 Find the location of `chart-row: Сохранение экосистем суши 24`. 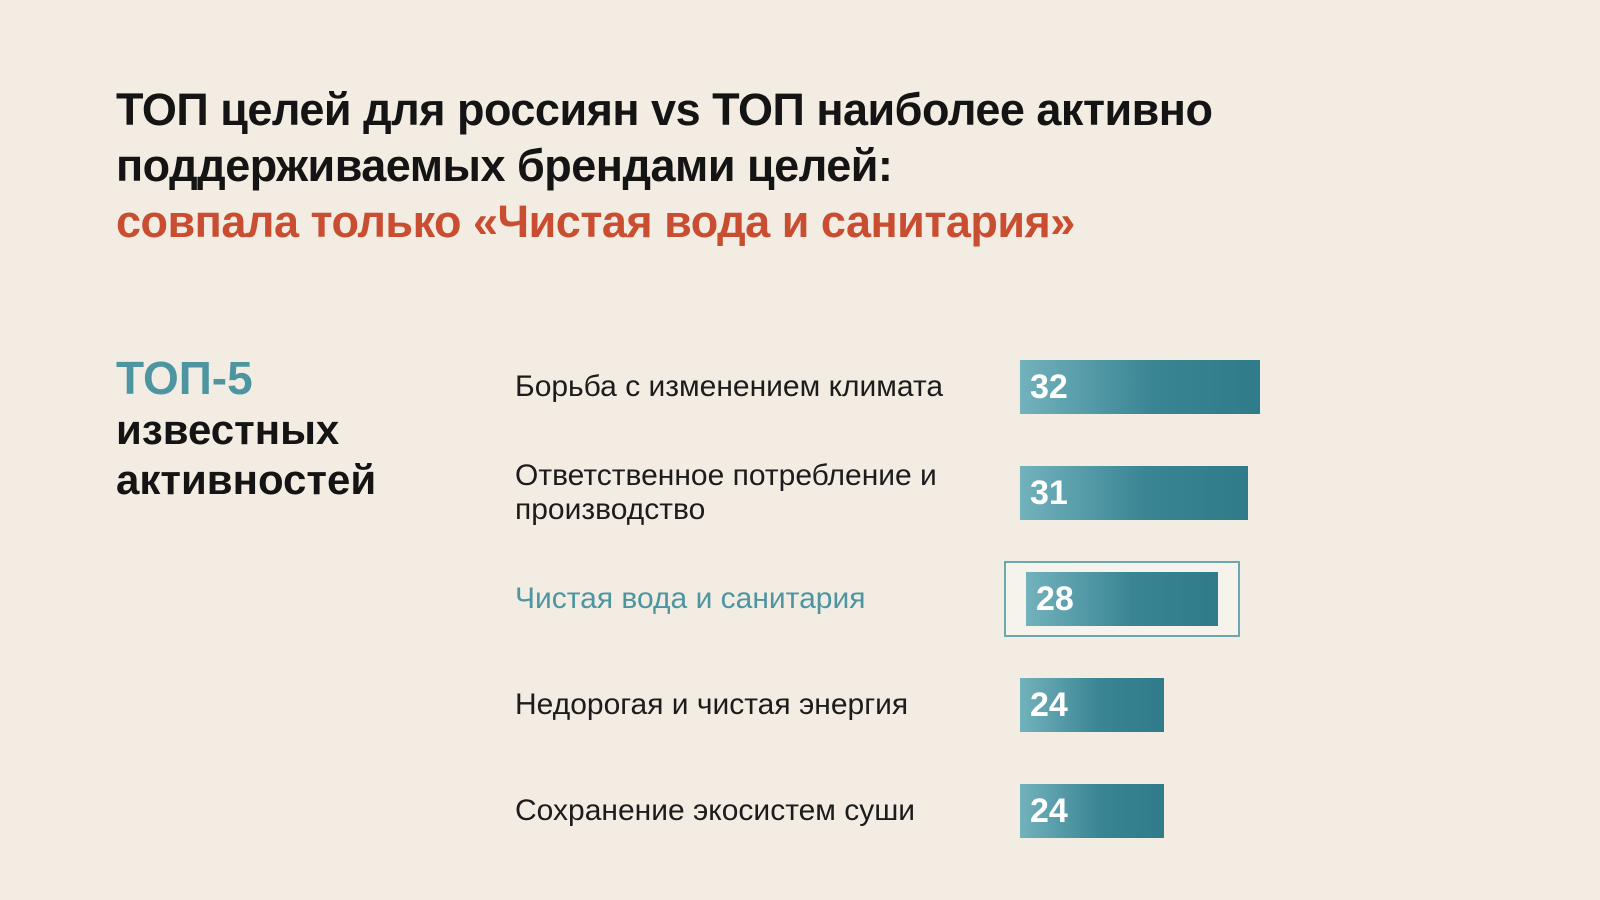

chart-row: Сохранение экосистем суши 24 is located at coordinates (1035, 811).